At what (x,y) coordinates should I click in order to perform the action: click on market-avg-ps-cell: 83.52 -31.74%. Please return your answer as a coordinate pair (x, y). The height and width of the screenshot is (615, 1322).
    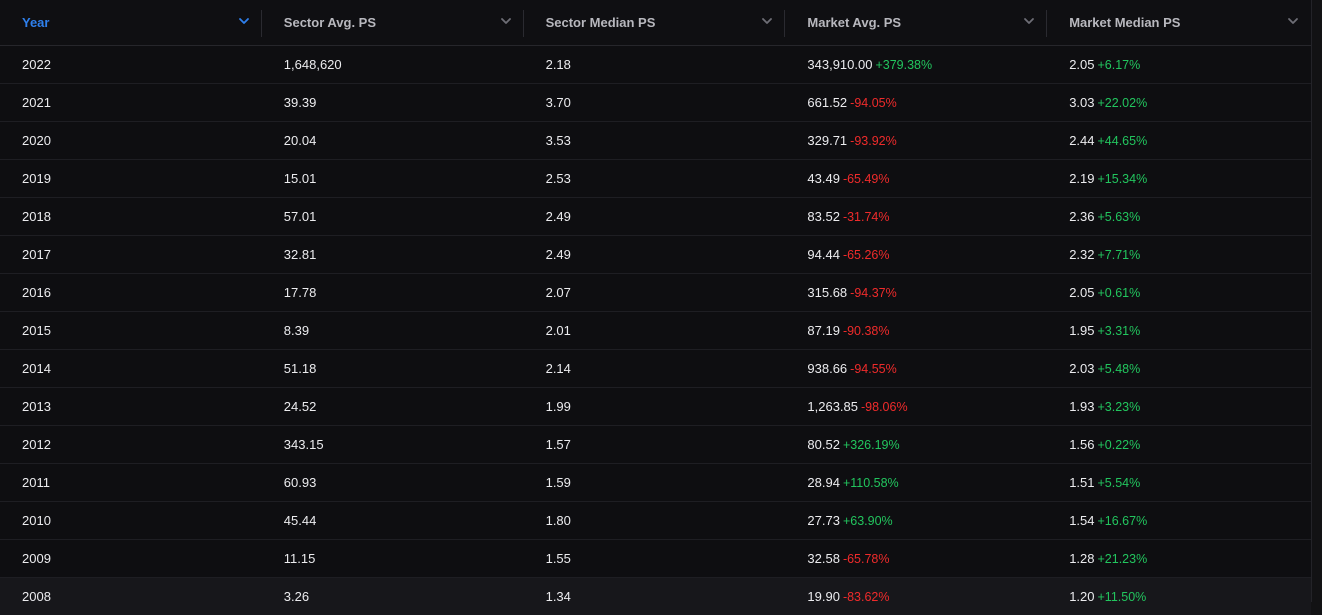
    Looking at the image, I should click on (916, 216).